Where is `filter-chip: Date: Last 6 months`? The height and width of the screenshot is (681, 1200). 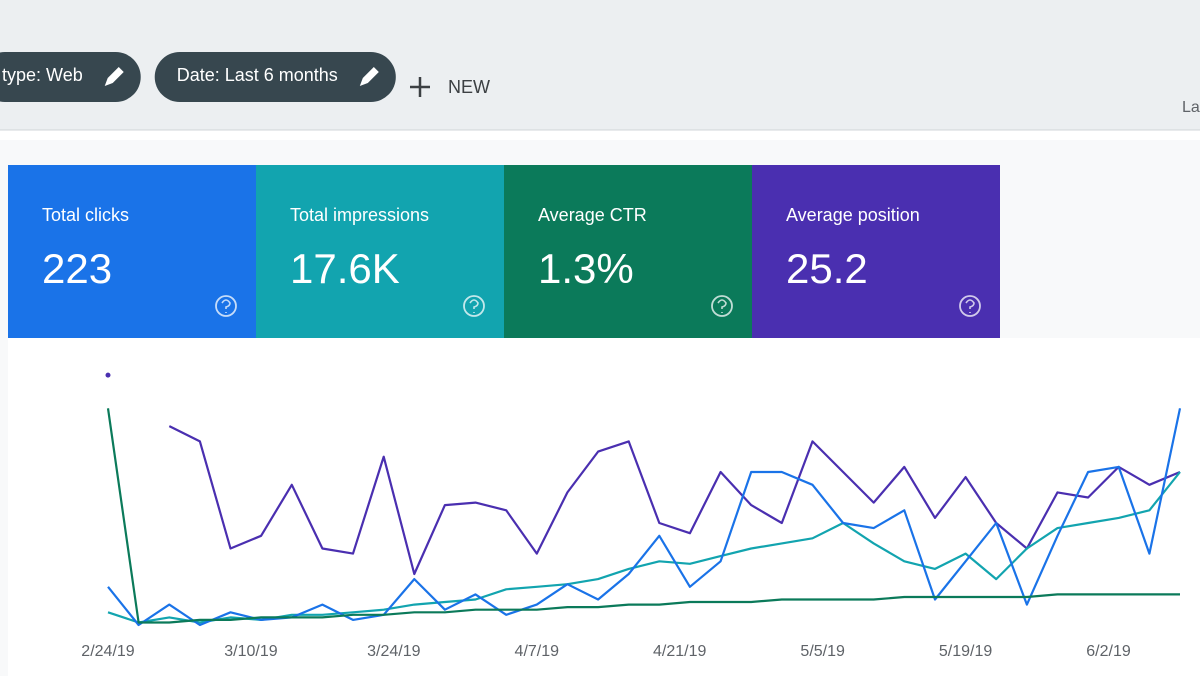 filter-chip: Date: Last 6 months is located at coordinates (275, 77).